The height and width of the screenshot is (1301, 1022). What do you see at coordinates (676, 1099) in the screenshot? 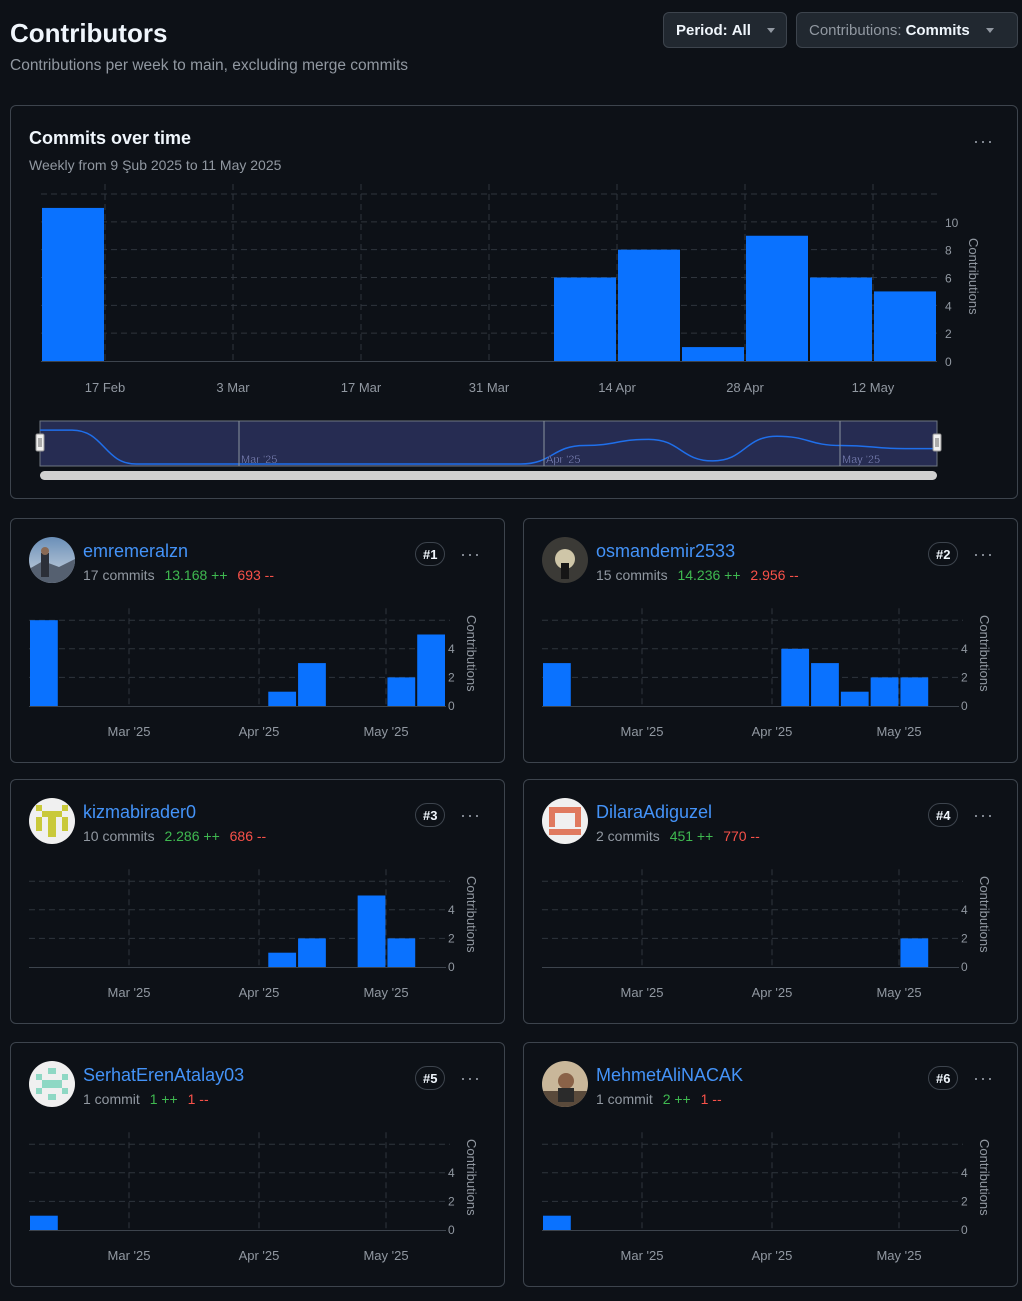
I see `additions-count: 2 ++` at bounding box center [676, 1099].